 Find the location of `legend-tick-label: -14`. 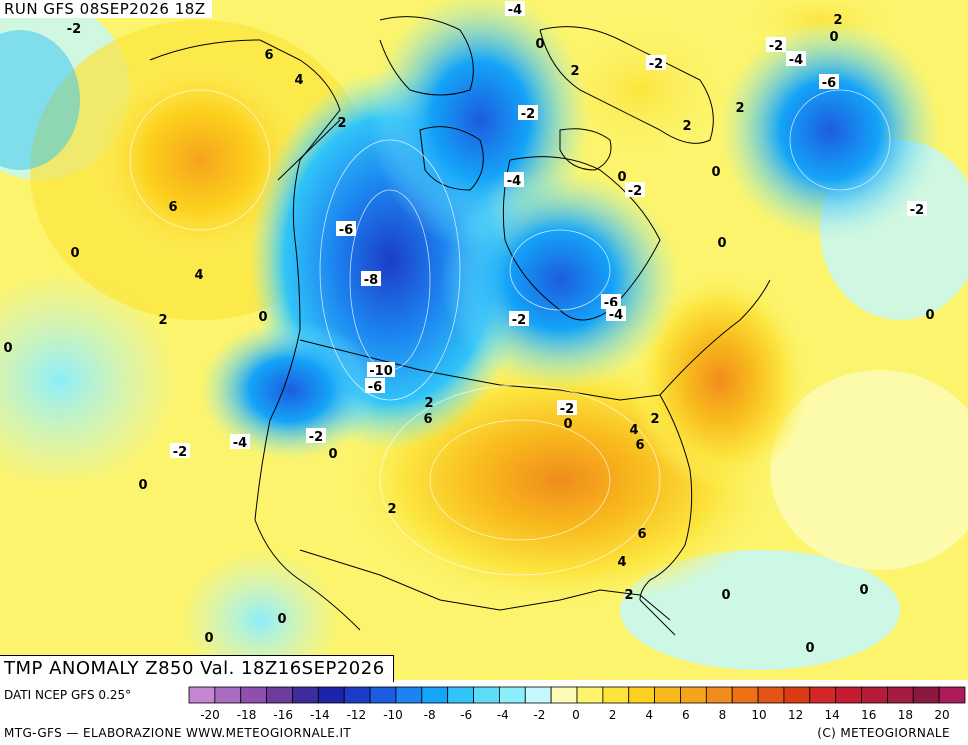

legend-tick-label: -14 is located at coordinates (320, 715).